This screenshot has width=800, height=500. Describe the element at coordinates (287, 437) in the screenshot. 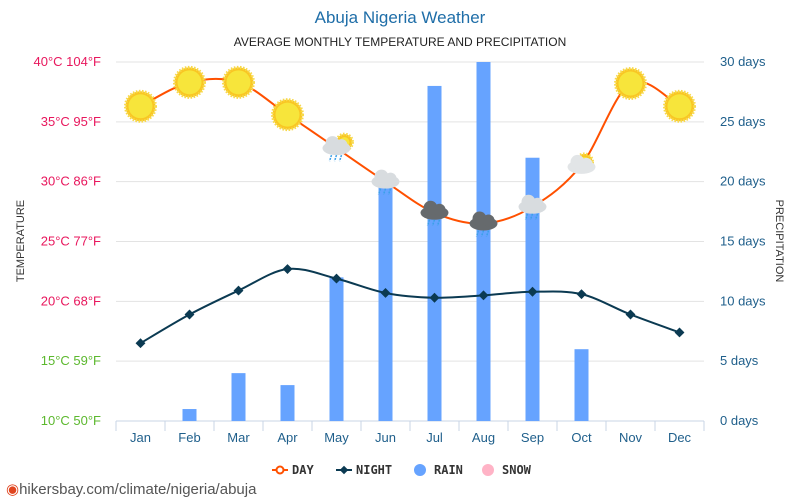

I see `x-tick-label: Apr` at that location.